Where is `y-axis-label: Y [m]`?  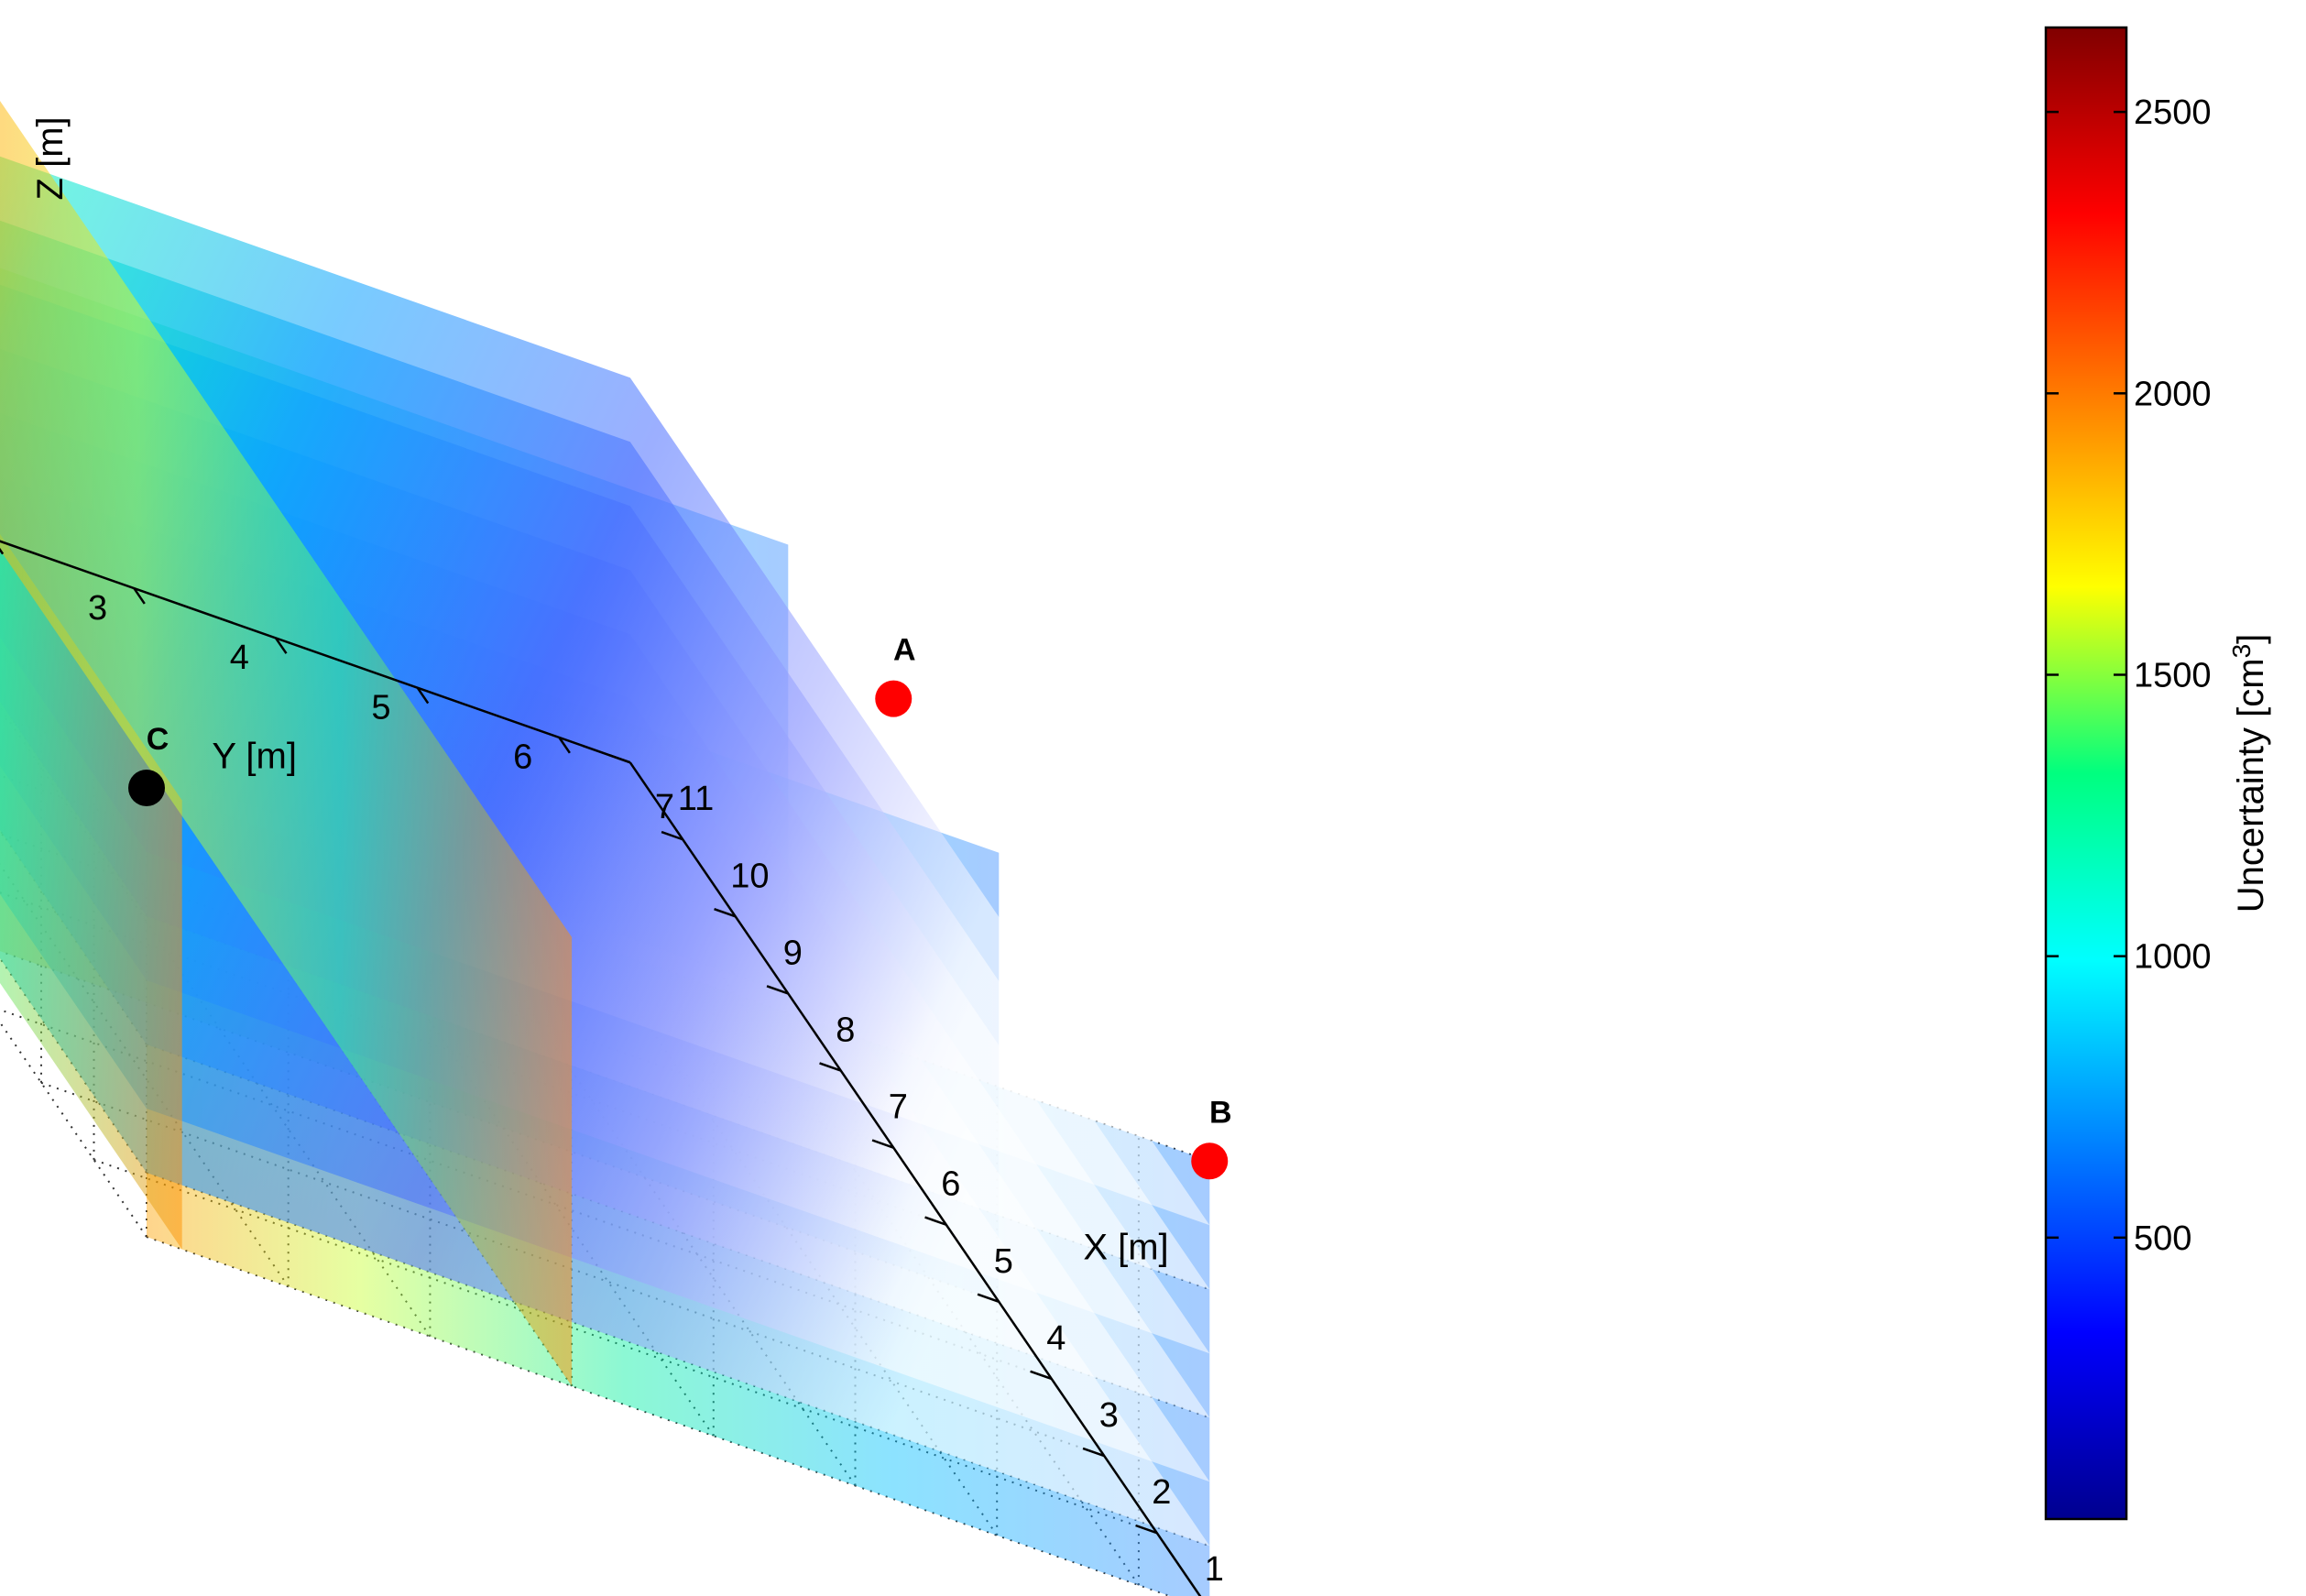
y-axis-label: Y [m] is located at coordinates (254, 757).